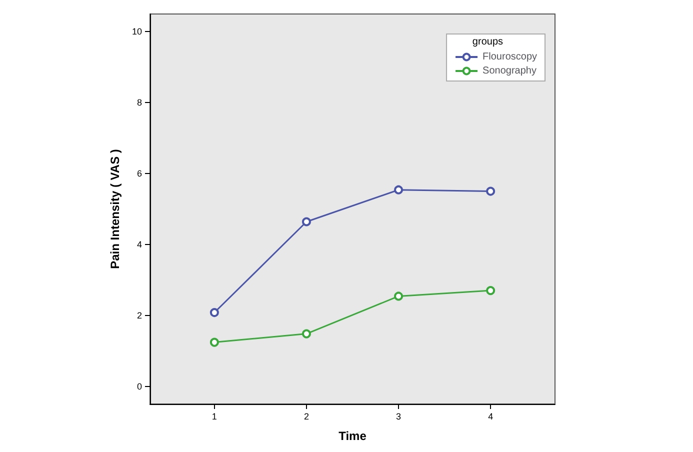 This screenshot has height=452, width=693. Describe the element at coordinates (509, 57) in the screenshot. I see `legend-label: Flouroscopy` at that location.